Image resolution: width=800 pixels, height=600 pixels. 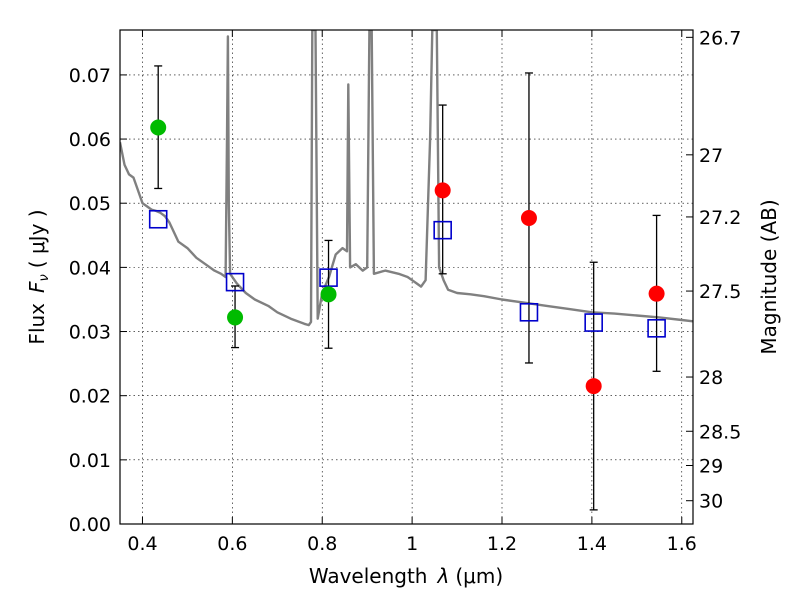 What do you see at coordinates (98, 300) in the screenshot?
I see `y-axis-ticks: 0.00 0.01 0.02 0.03 0.04 0.05 0.06 0.07` at bounding box center [98, 300].